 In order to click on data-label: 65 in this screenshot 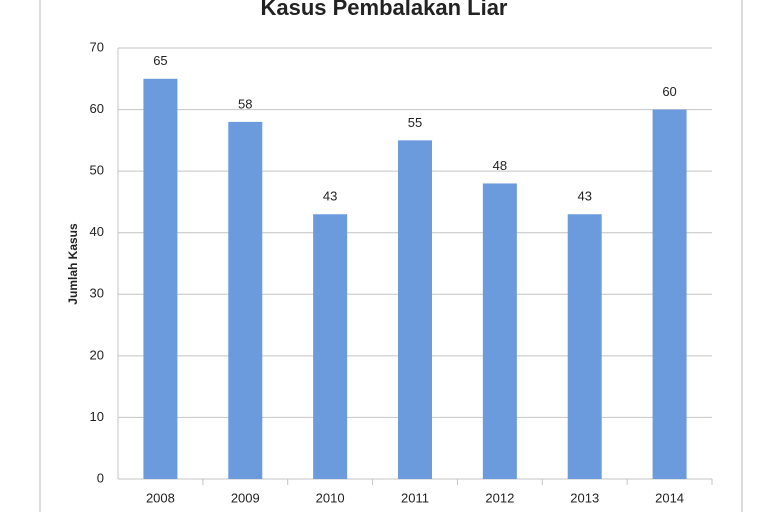, I will do `click(160, 60)`.